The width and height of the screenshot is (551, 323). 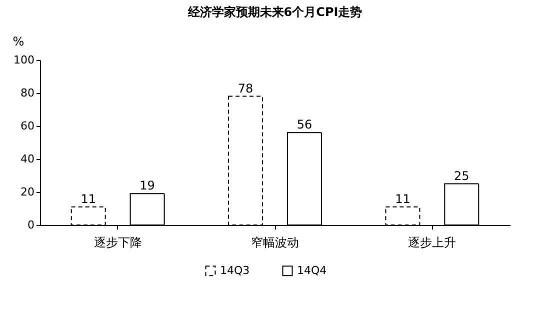 What do you see at coordinates (27, 159) in the screenshot?
I see `y-tick-label: 40` at bounding box center [27, 159].